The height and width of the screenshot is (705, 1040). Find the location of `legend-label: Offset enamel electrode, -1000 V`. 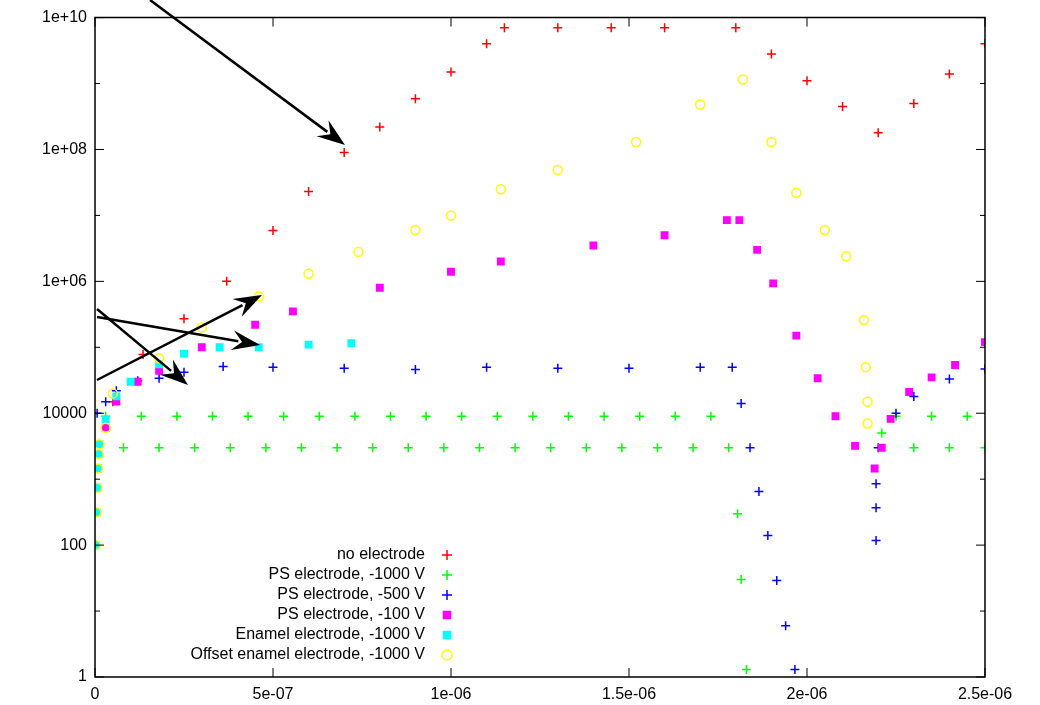

legend-label: Offset enamel electrode, -1000 V is located at coordinates (308, 654).